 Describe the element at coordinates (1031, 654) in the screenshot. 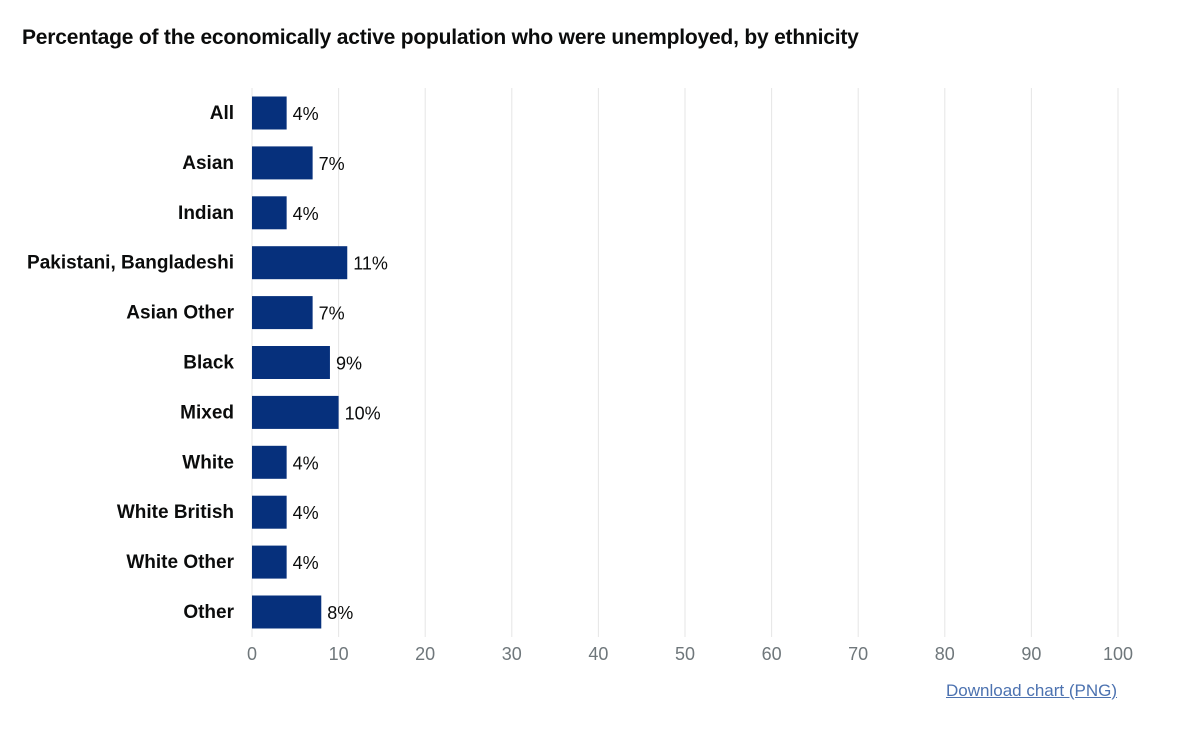

I see `x-tick-label: 90` at that location.